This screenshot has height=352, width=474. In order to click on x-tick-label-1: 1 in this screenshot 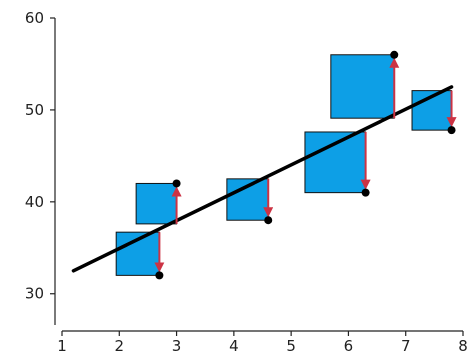, I will do `click(62, 344)`.